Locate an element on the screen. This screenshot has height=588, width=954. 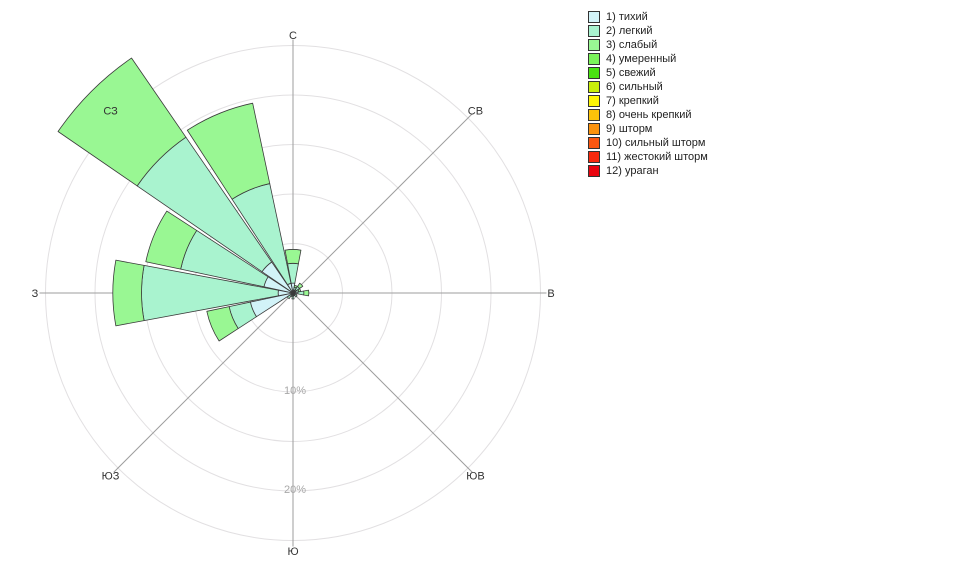
compass-label-СЗ: СЗ is located at coordinates (110, 112).